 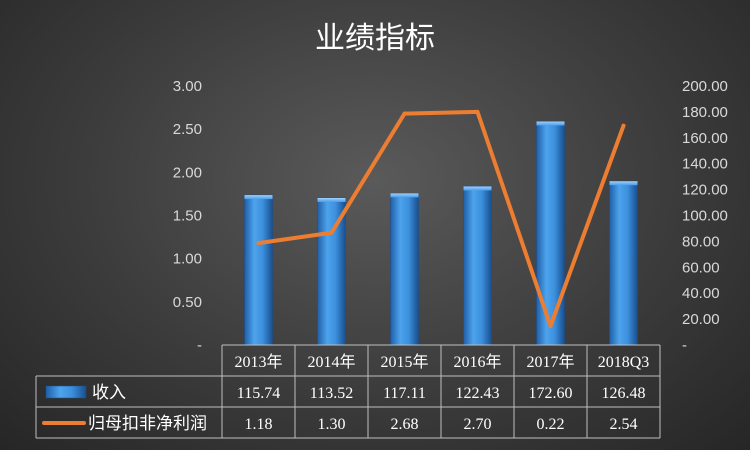 What do you see at coordinates (331, 362) in the screenshot?
I see `category-label: 2014年` at bounding box center [331, 362].